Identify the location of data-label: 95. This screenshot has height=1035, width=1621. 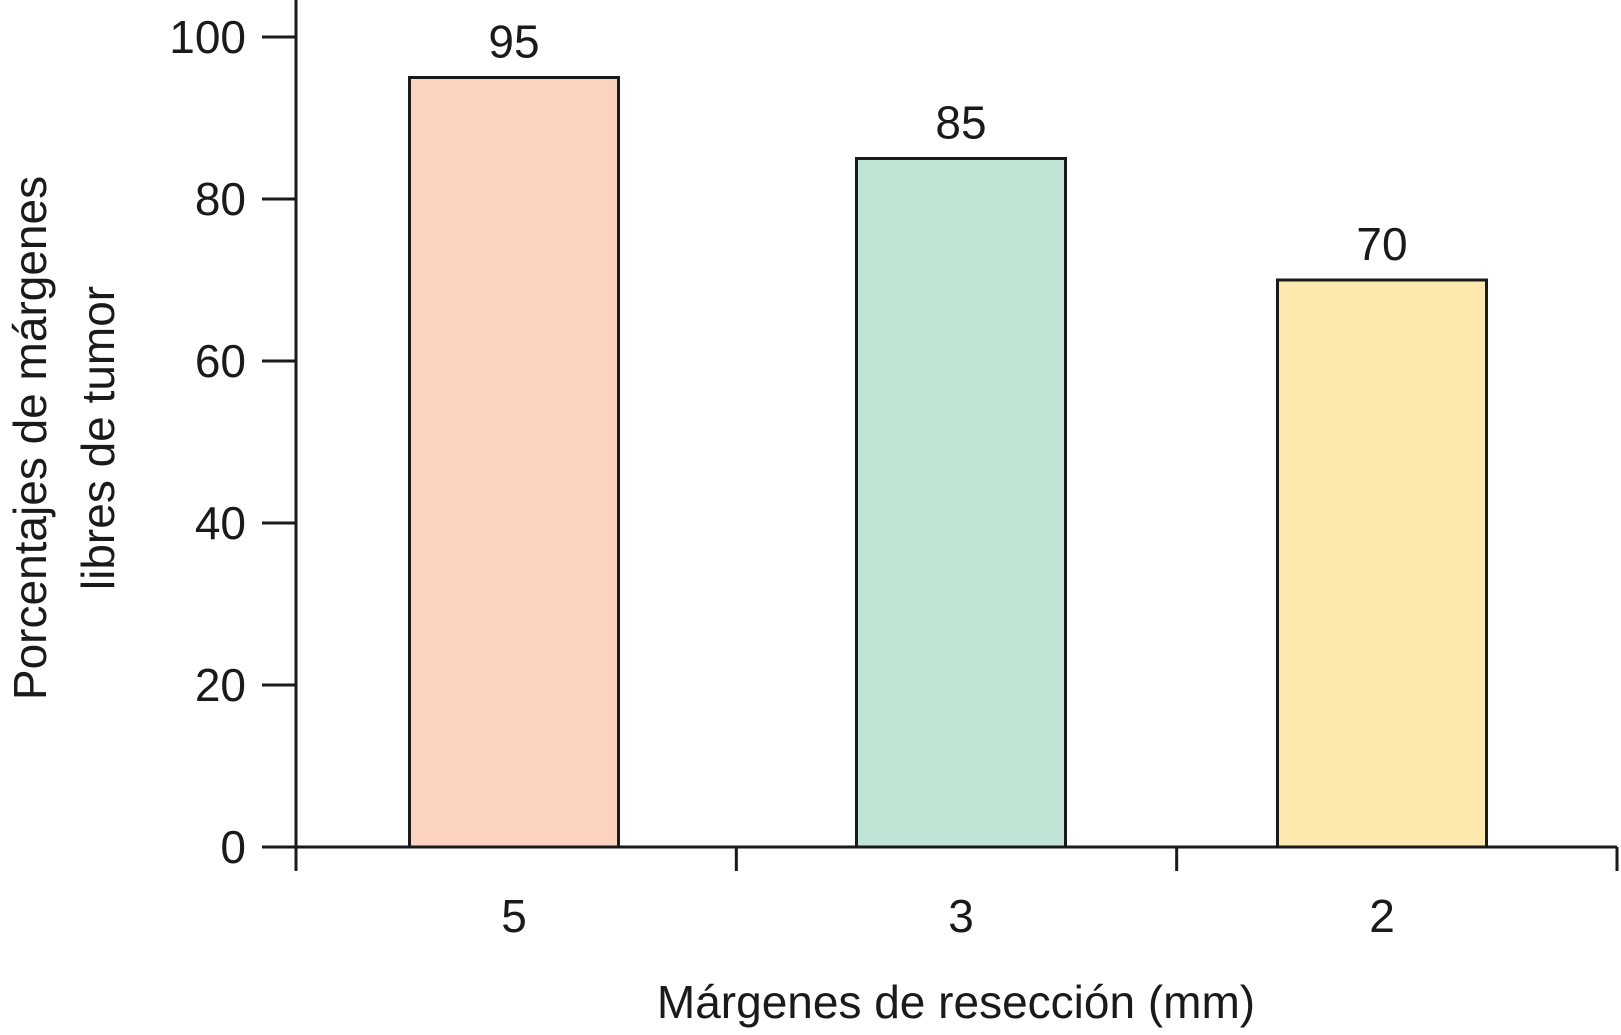
(513, 42).